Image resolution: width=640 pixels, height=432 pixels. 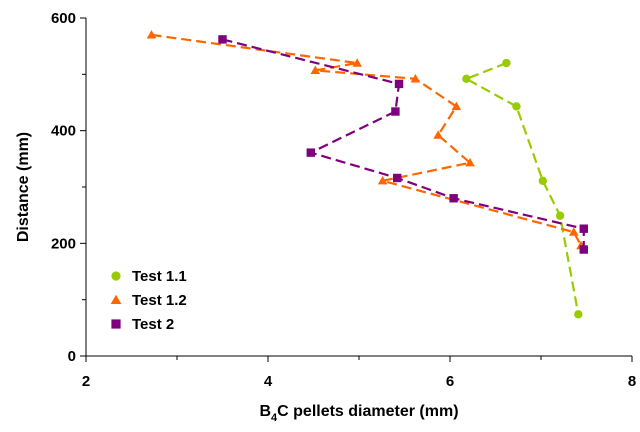 What do you see at coordinates (72, 356) in the screenshot?
I see `y-tick-label: 0` at bounding box center [72, 356].